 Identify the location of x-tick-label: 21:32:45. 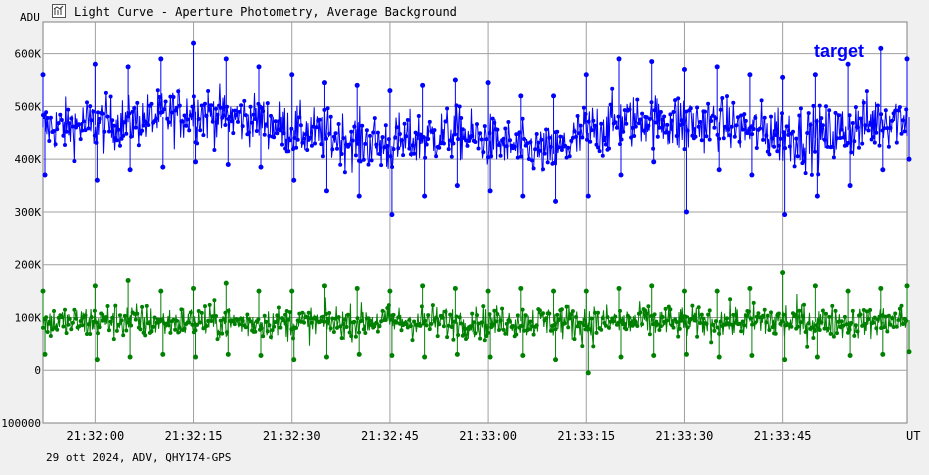
(390, 436).